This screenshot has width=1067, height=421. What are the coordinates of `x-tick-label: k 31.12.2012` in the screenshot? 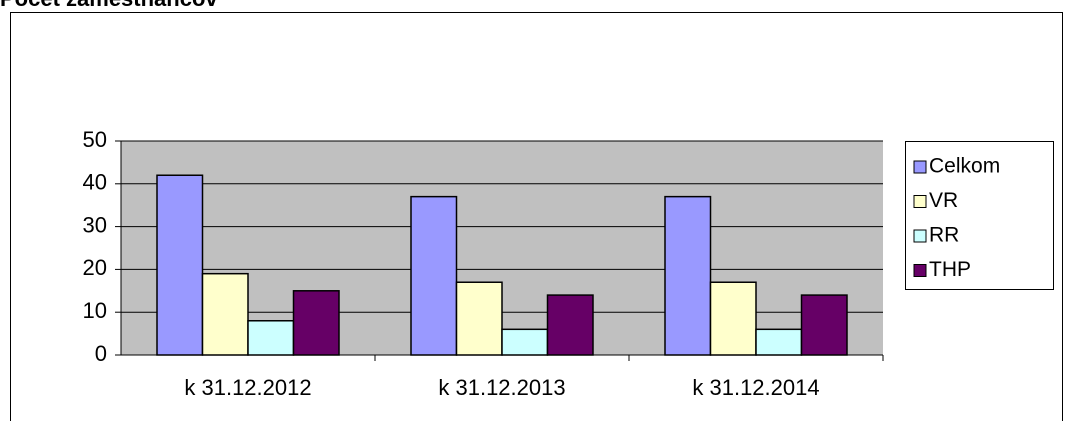 It's located at (247, 387).